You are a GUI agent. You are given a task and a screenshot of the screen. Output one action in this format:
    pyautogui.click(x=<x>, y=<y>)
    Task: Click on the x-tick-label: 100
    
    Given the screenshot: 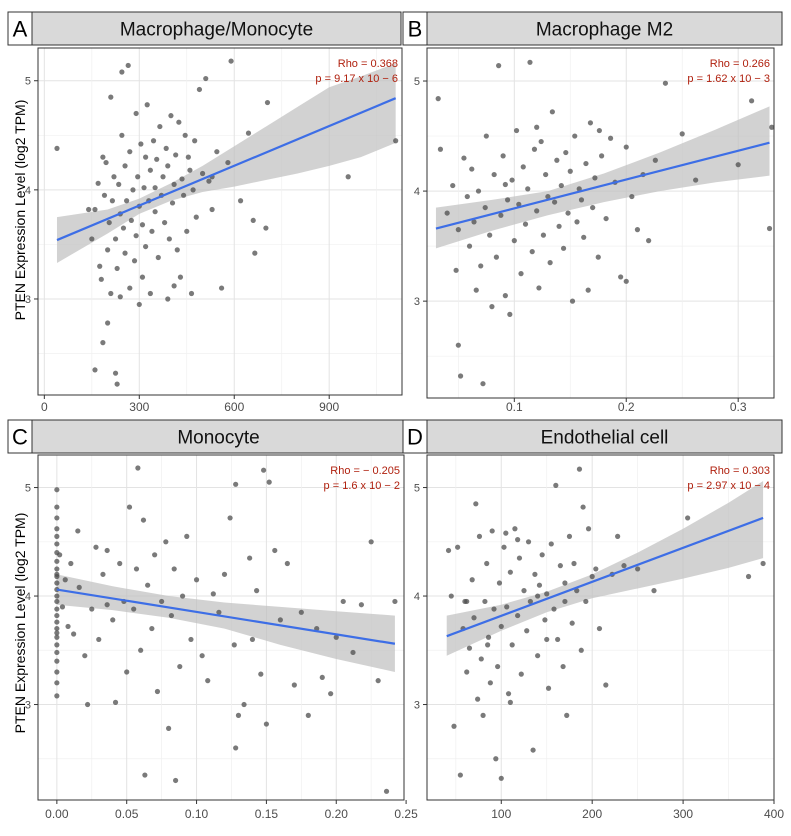 What is the action you would take?
    pyautogui.click(x=501, y=814)
    